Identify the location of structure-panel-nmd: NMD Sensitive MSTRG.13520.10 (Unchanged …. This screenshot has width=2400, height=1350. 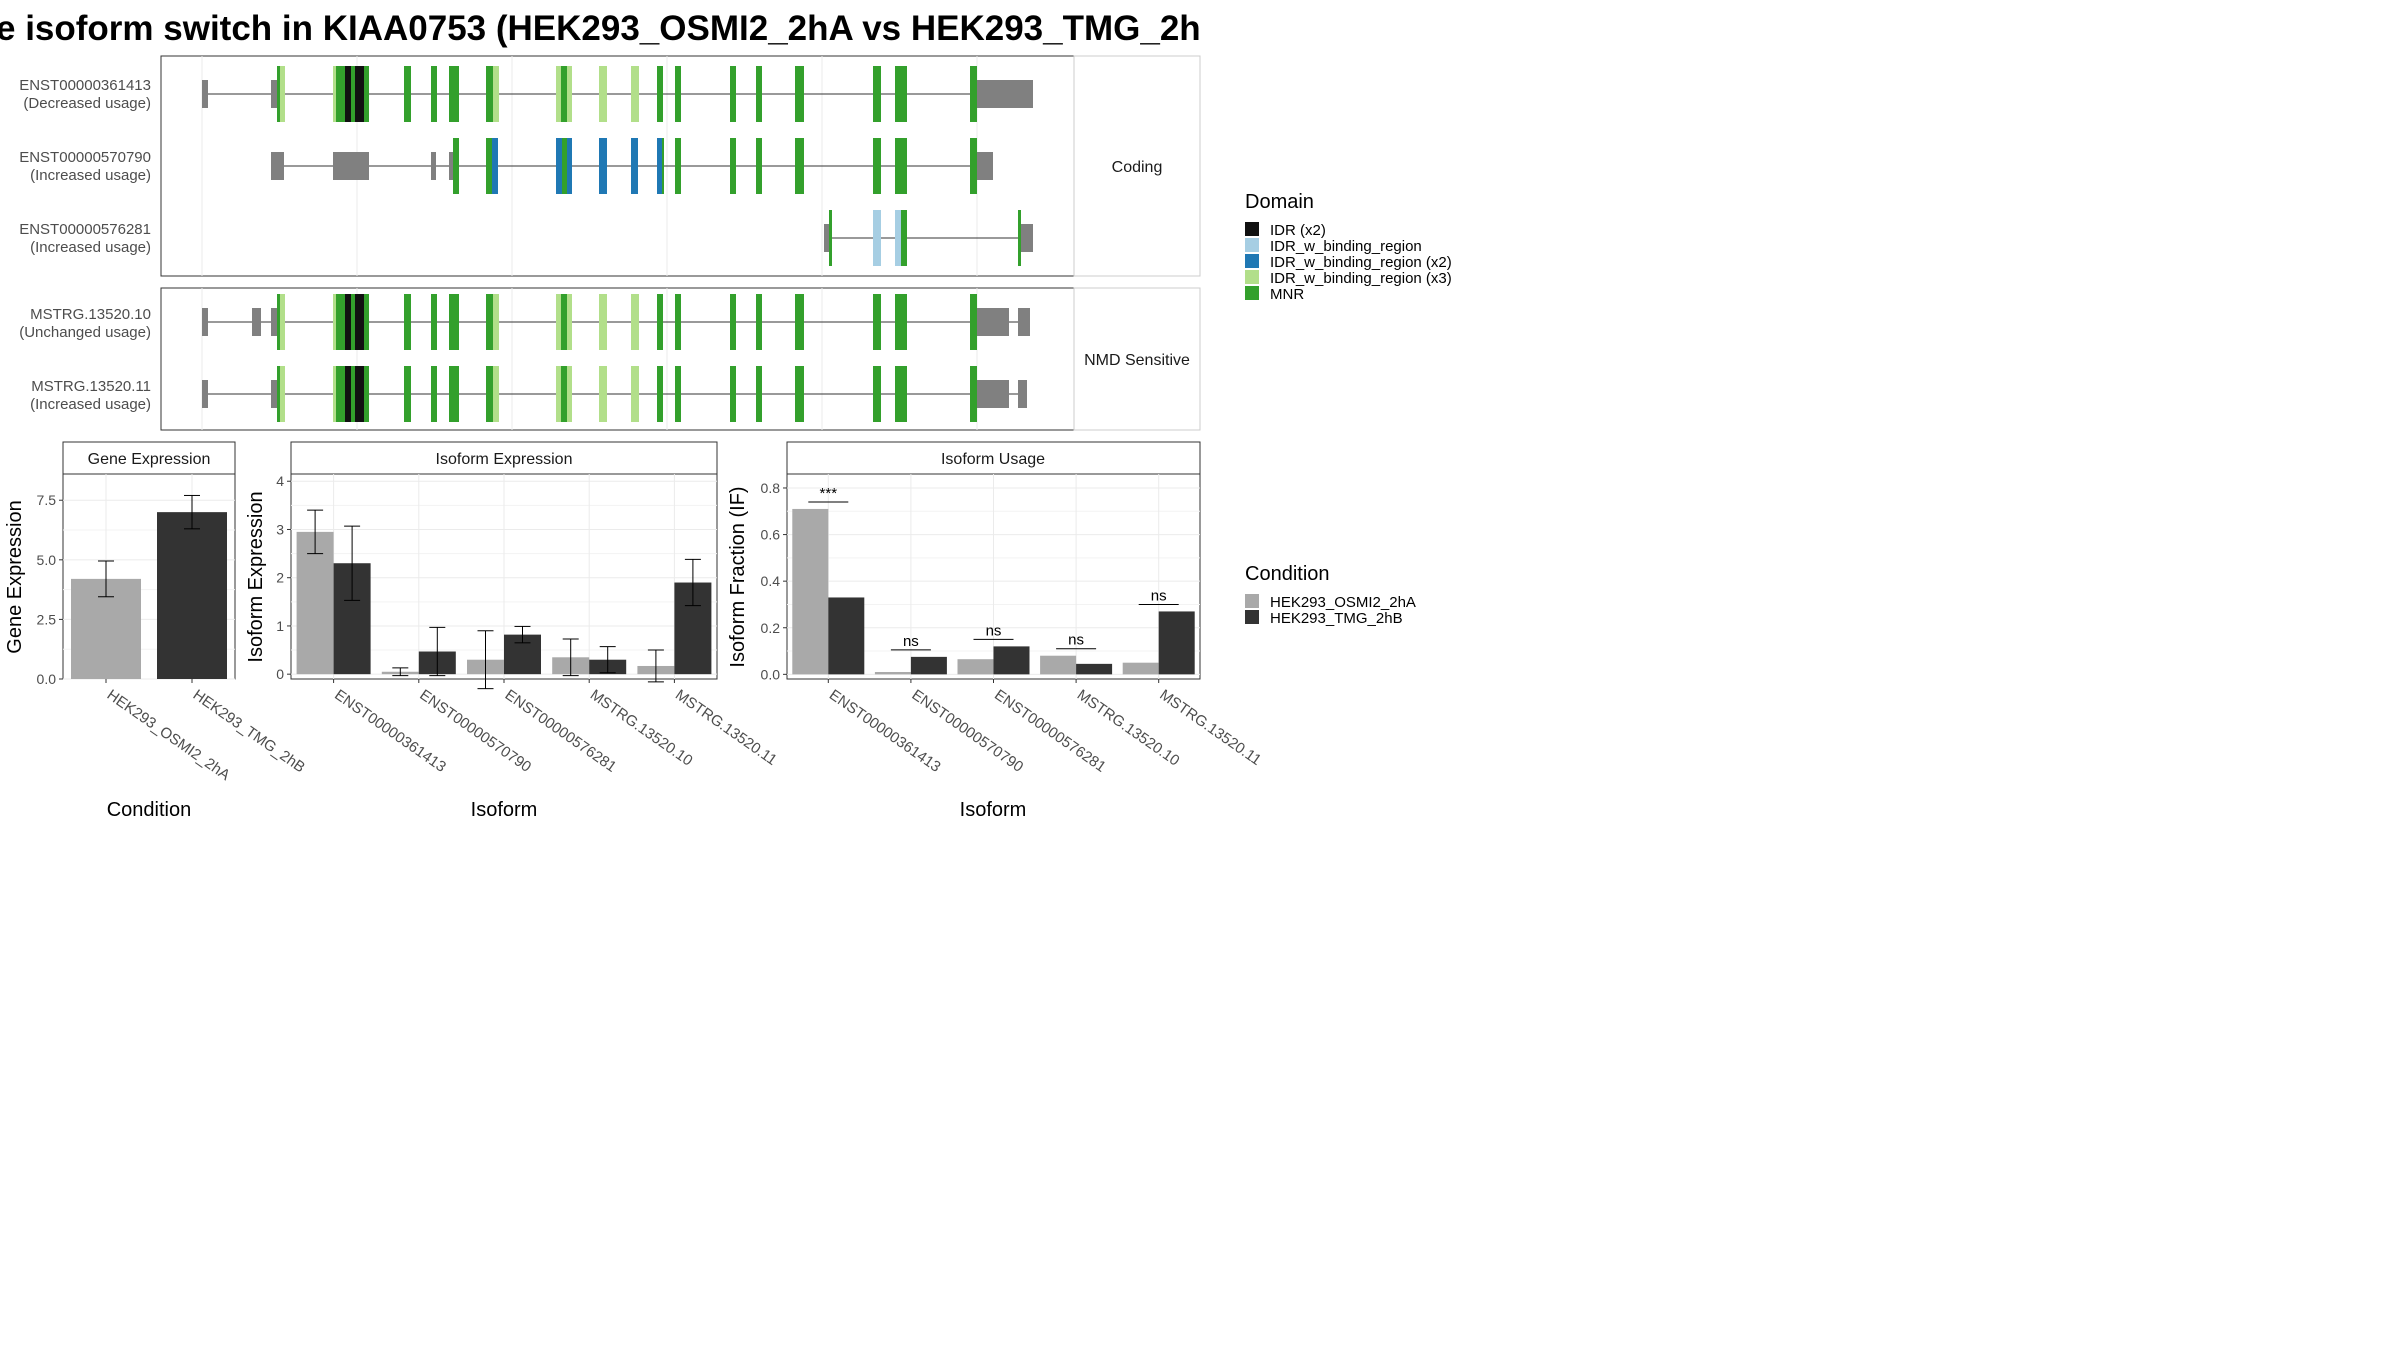
(610, 359).